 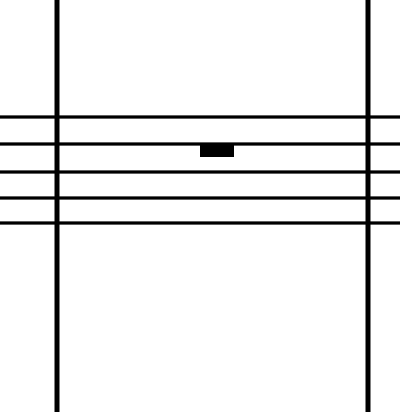 What do you see at coordinates (217, 150) in the screenshot?
I see `whole-rest-symbol` at bounding box center [217, 150].